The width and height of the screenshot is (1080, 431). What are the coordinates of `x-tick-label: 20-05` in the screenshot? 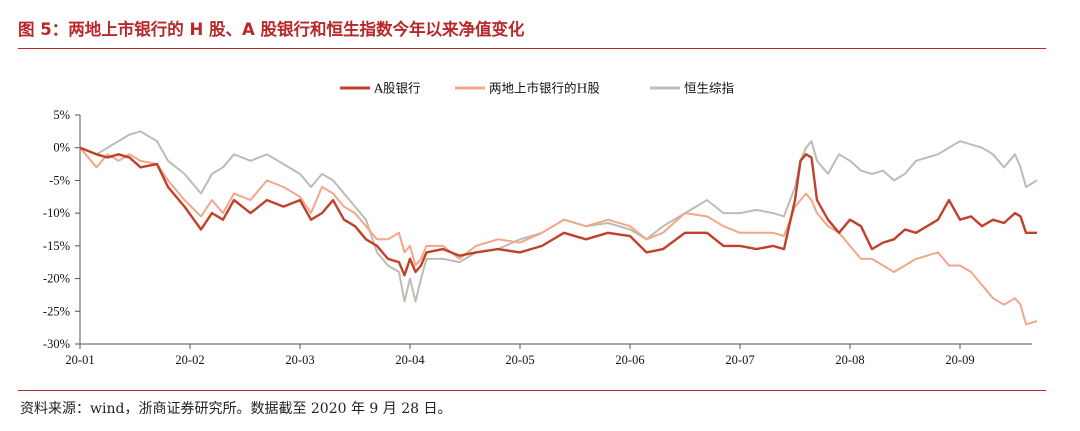 It's located at (519, 360).